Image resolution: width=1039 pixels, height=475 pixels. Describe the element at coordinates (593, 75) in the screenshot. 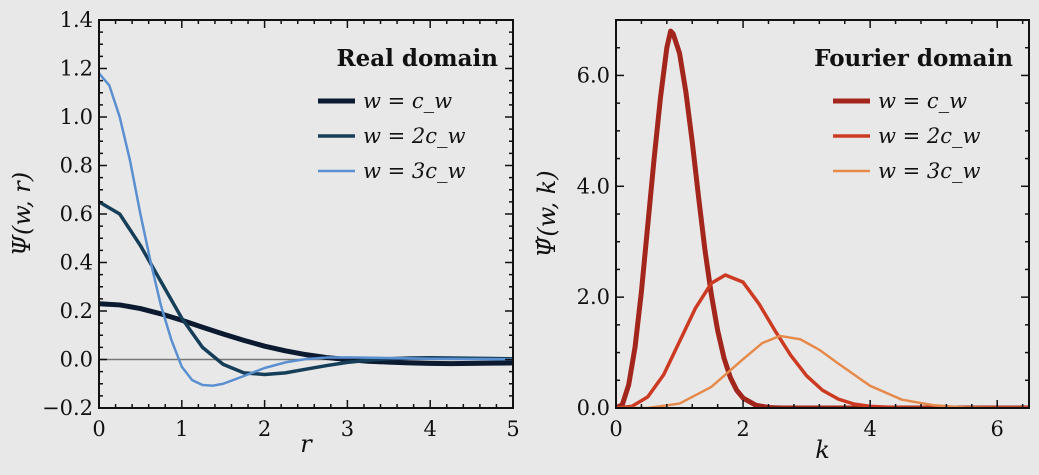

I see `y-tick-label: 6.0` at that location.